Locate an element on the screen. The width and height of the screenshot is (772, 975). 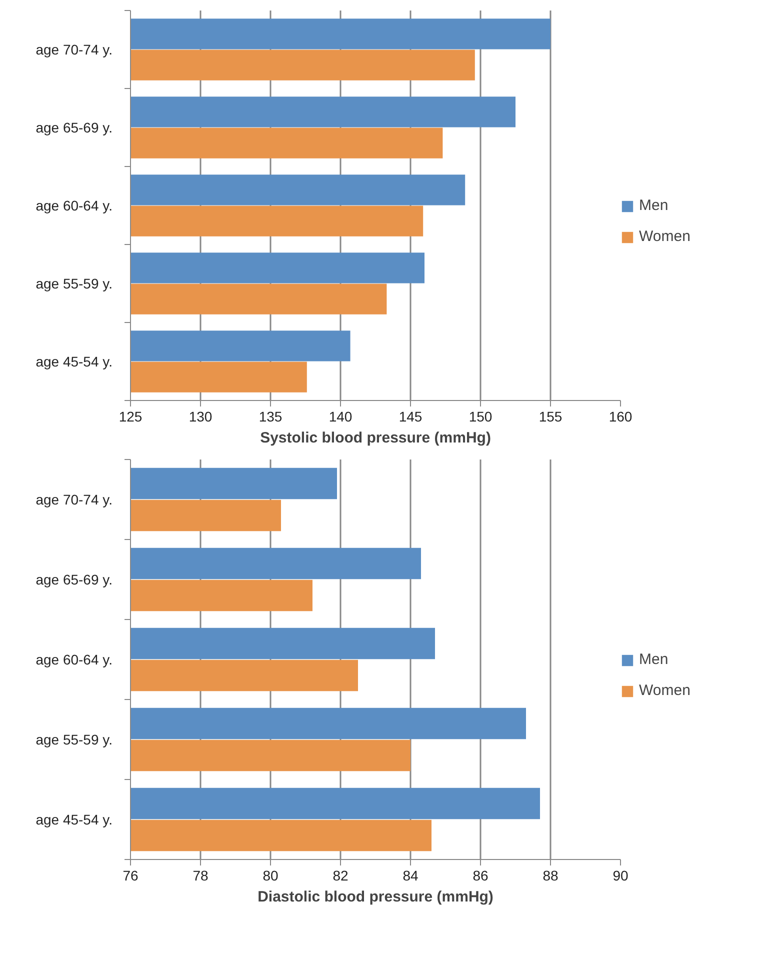
x-tick-label: 135 is located at coordinates (270, 416).